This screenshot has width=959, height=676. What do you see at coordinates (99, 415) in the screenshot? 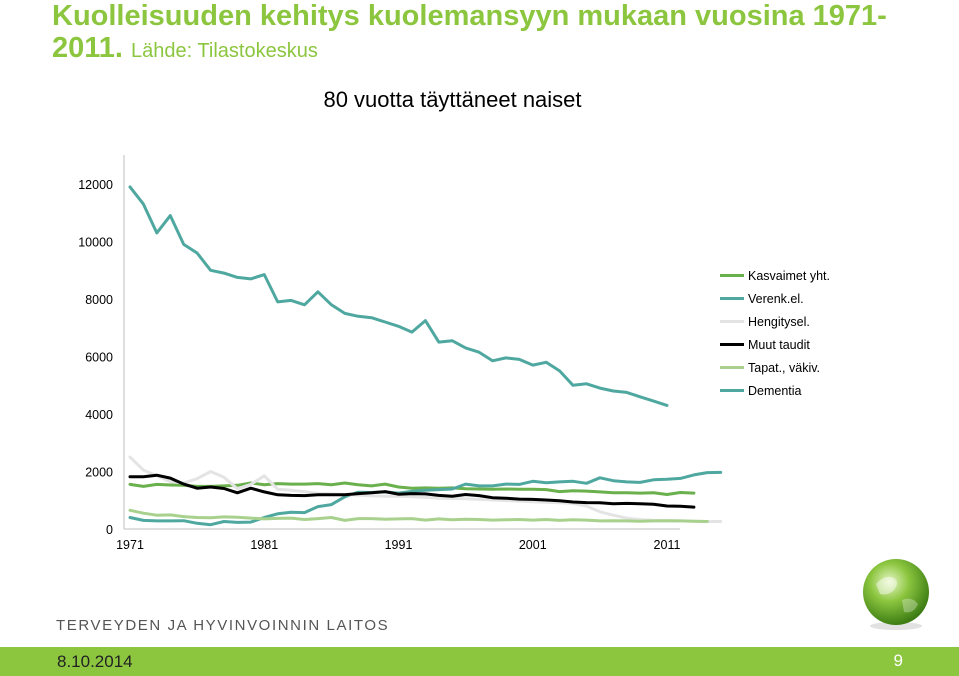
I see `y-tick-label: 4000` at bounding box center [99, 415].